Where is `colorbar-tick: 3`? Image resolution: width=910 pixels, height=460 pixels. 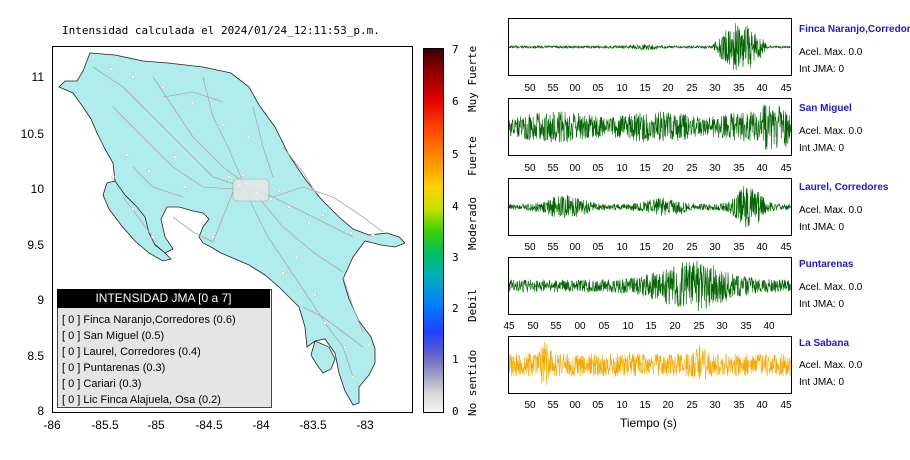 colorbar-tick: 3 is located at coordinates (455, 257).